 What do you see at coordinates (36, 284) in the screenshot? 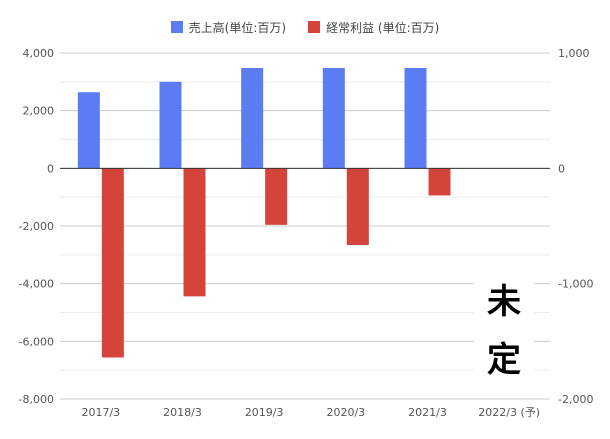
I see `left-axis-tick-label: -4,000` at bounding box center [36, 284].